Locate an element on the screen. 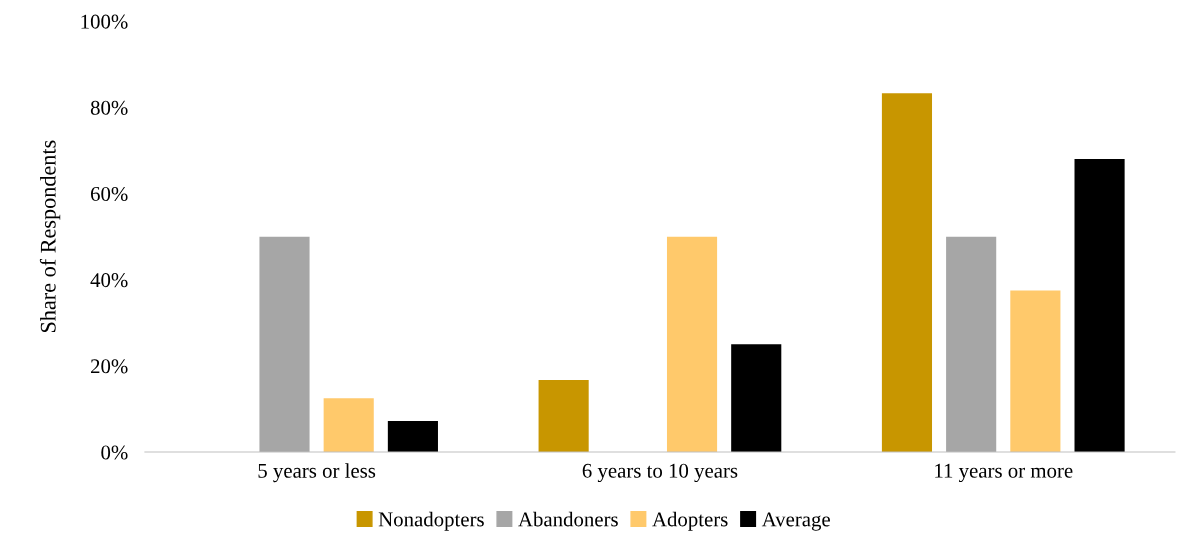 This screenshot has height=544, width=1188. y-tick-label: 20% is located at coordinates (109, 366).